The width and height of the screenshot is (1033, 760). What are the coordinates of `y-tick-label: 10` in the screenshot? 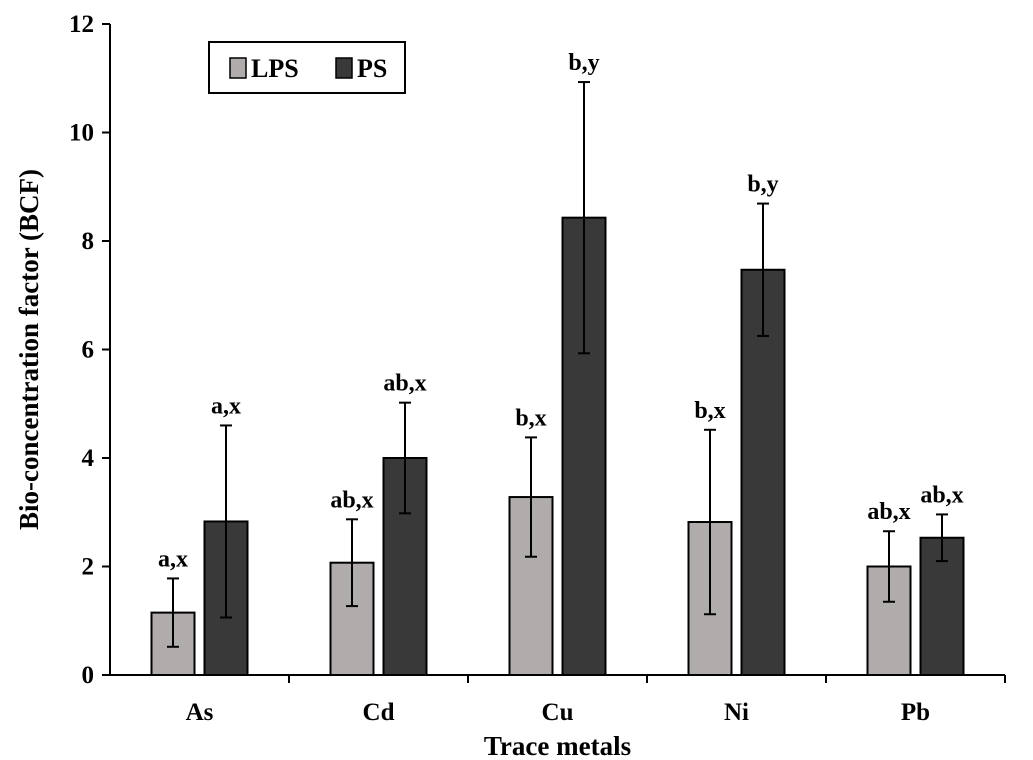 It's located at (81, 133).